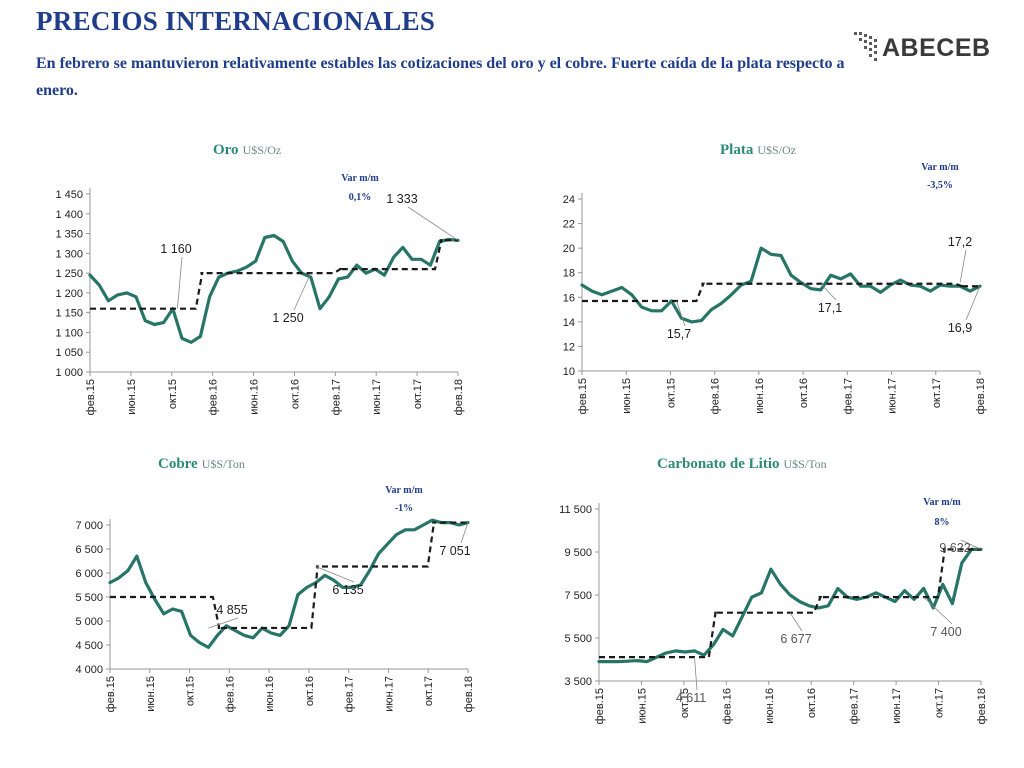 Image resolution: width=1024 pixels, height=768 pixels. Describe the element at coordinates (223, 464) in the screenshot. I see `chart-unit: U$S/Ton` at that location.